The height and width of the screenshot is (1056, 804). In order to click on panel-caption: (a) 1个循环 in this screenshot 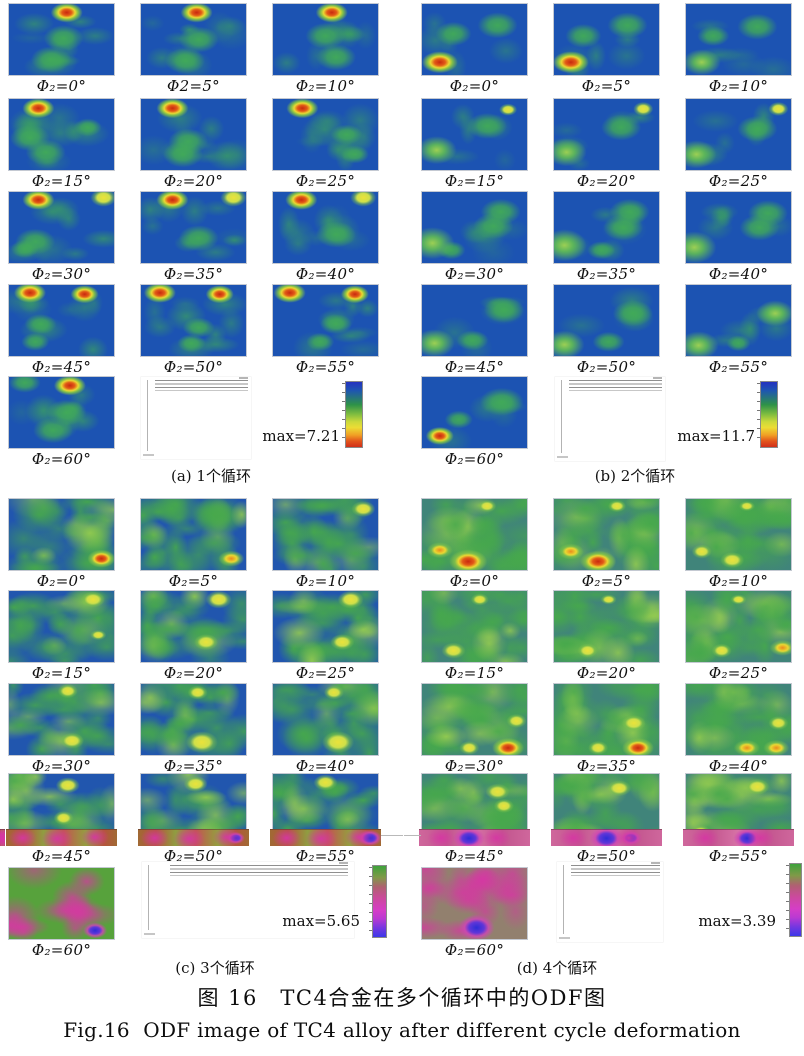, I will do `click(211, 476)`.